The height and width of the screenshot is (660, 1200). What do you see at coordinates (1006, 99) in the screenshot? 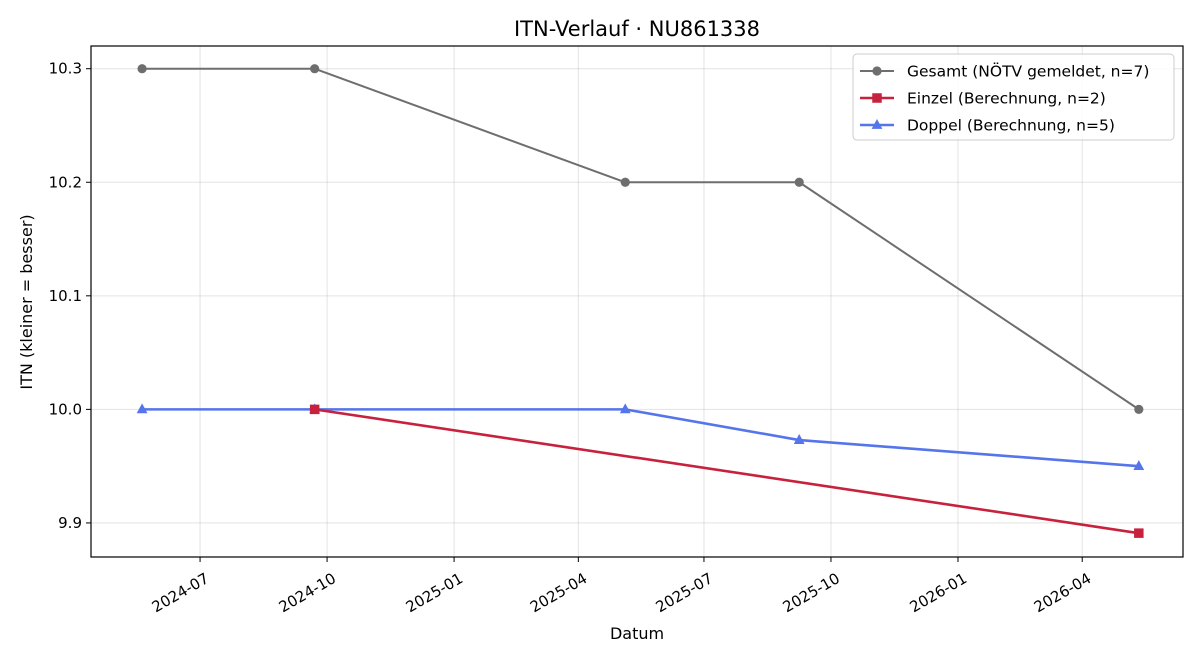
I see `legend-label: Einzel (Berechnung, n=2)` at bounding box center [1006, 99].